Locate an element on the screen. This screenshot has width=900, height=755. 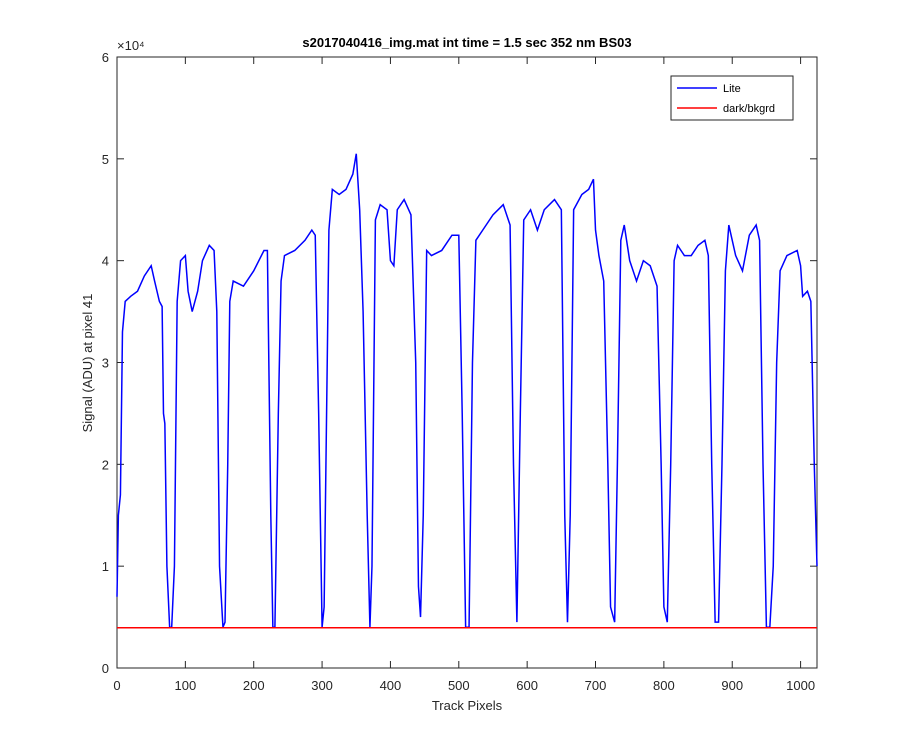
y-tick-label: 3 is located at coordinates (105, 363).